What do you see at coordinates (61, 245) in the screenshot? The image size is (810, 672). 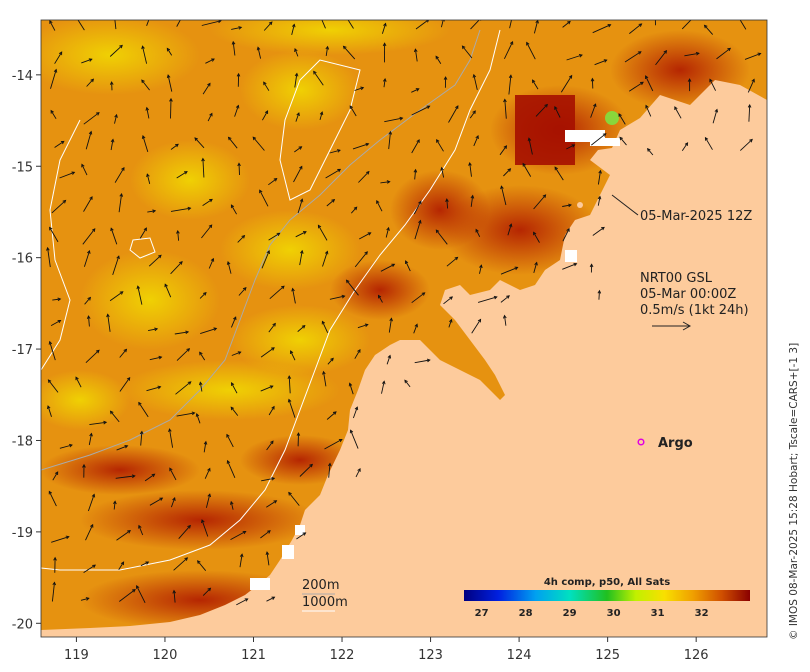 I see `contour-1000m-west` at bounding box center [61, 245].